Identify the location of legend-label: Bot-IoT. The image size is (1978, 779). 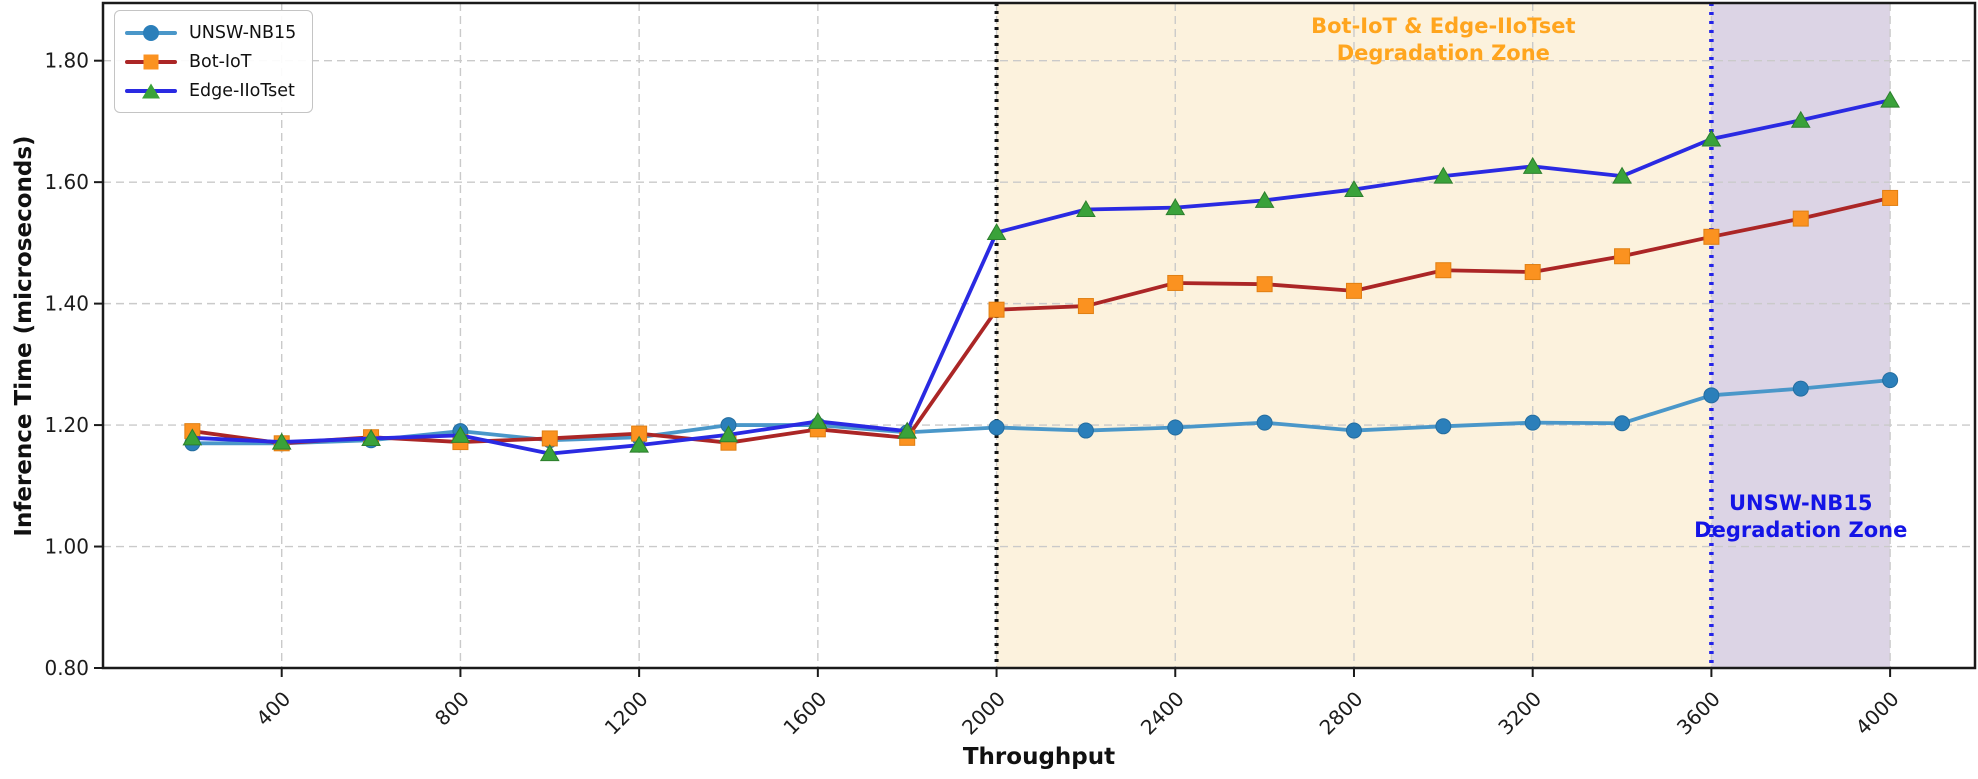
(220, 61).